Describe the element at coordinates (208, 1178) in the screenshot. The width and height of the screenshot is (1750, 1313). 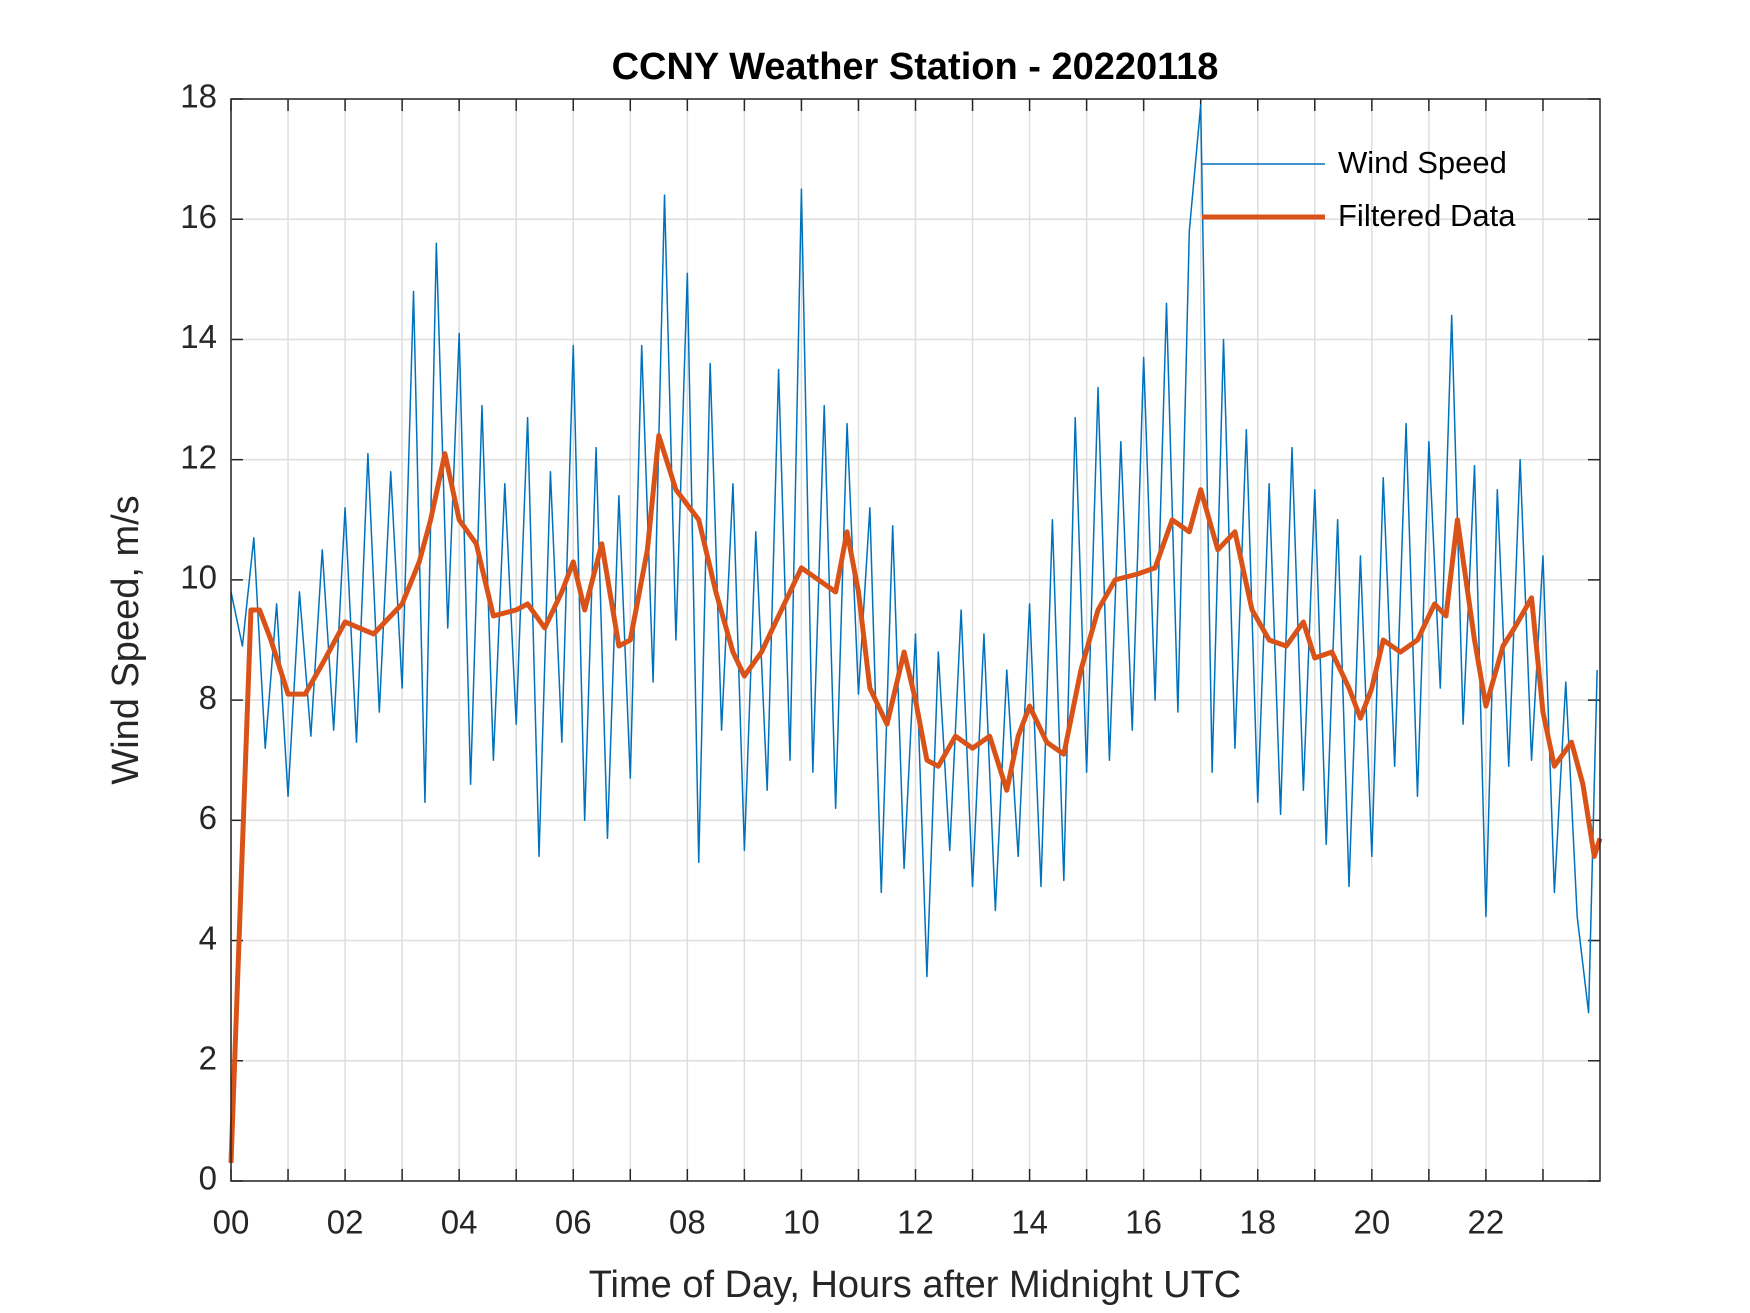
I see `y-tick-label: 0` at that location.